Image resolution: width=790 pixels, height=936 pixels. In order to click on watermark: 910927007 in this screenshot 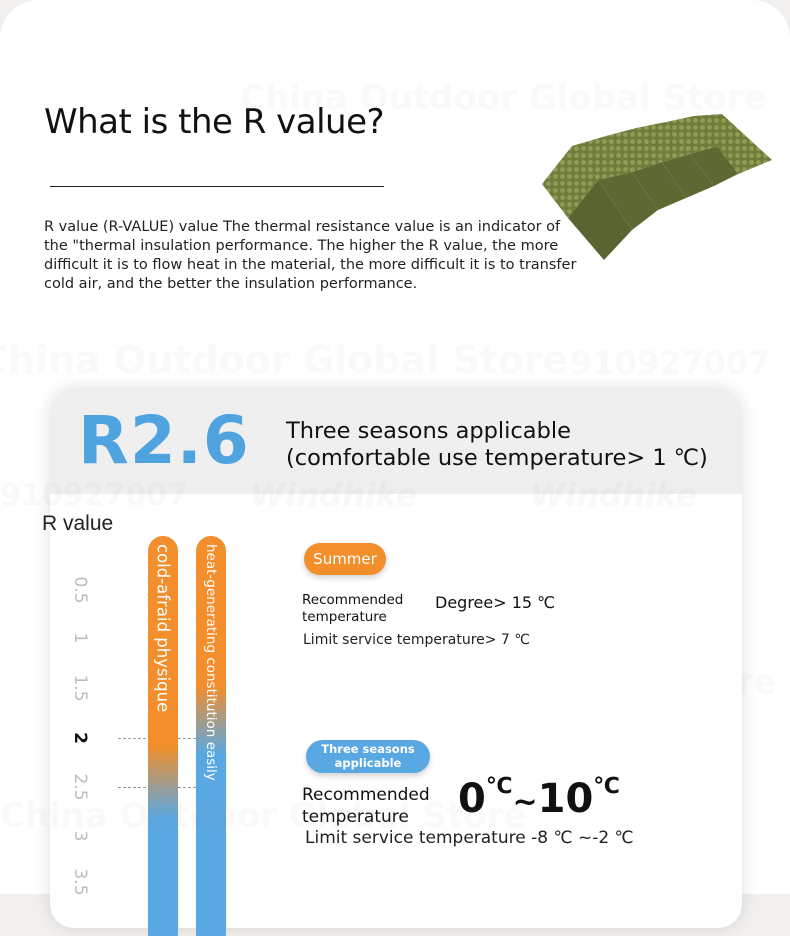, I will do `click(670, 363)`.